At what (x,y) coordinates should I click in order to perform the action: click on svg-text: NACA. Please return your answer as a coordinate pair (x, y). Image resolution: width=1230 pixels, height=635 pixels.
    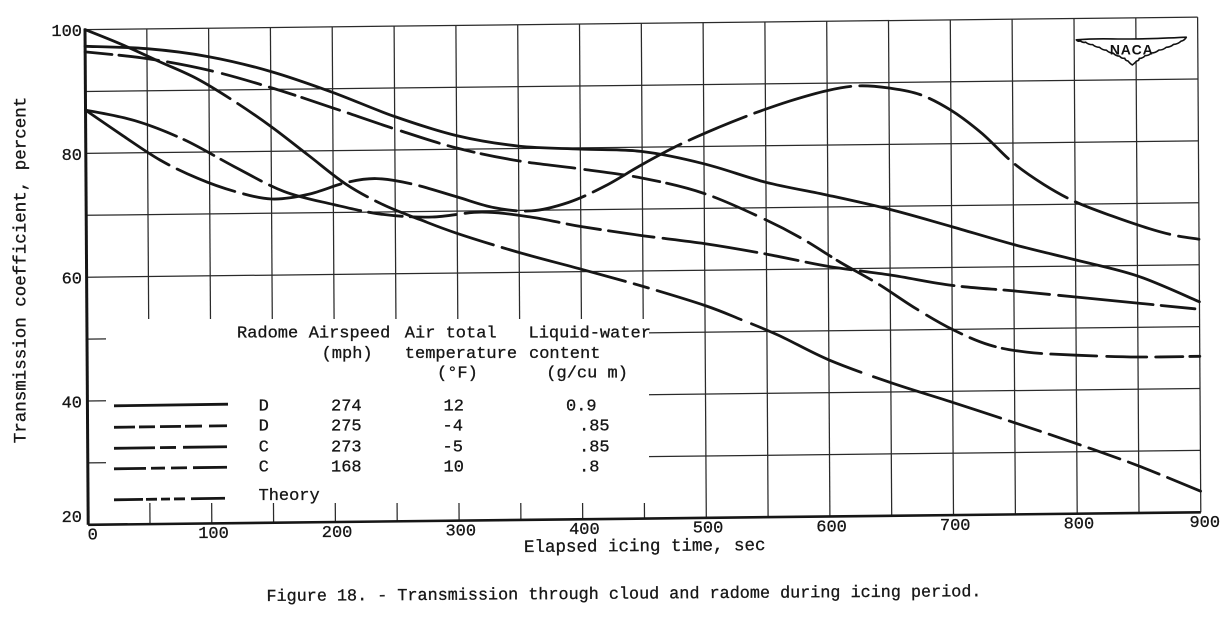
    Looking at the image, I should click on (1132, 49).